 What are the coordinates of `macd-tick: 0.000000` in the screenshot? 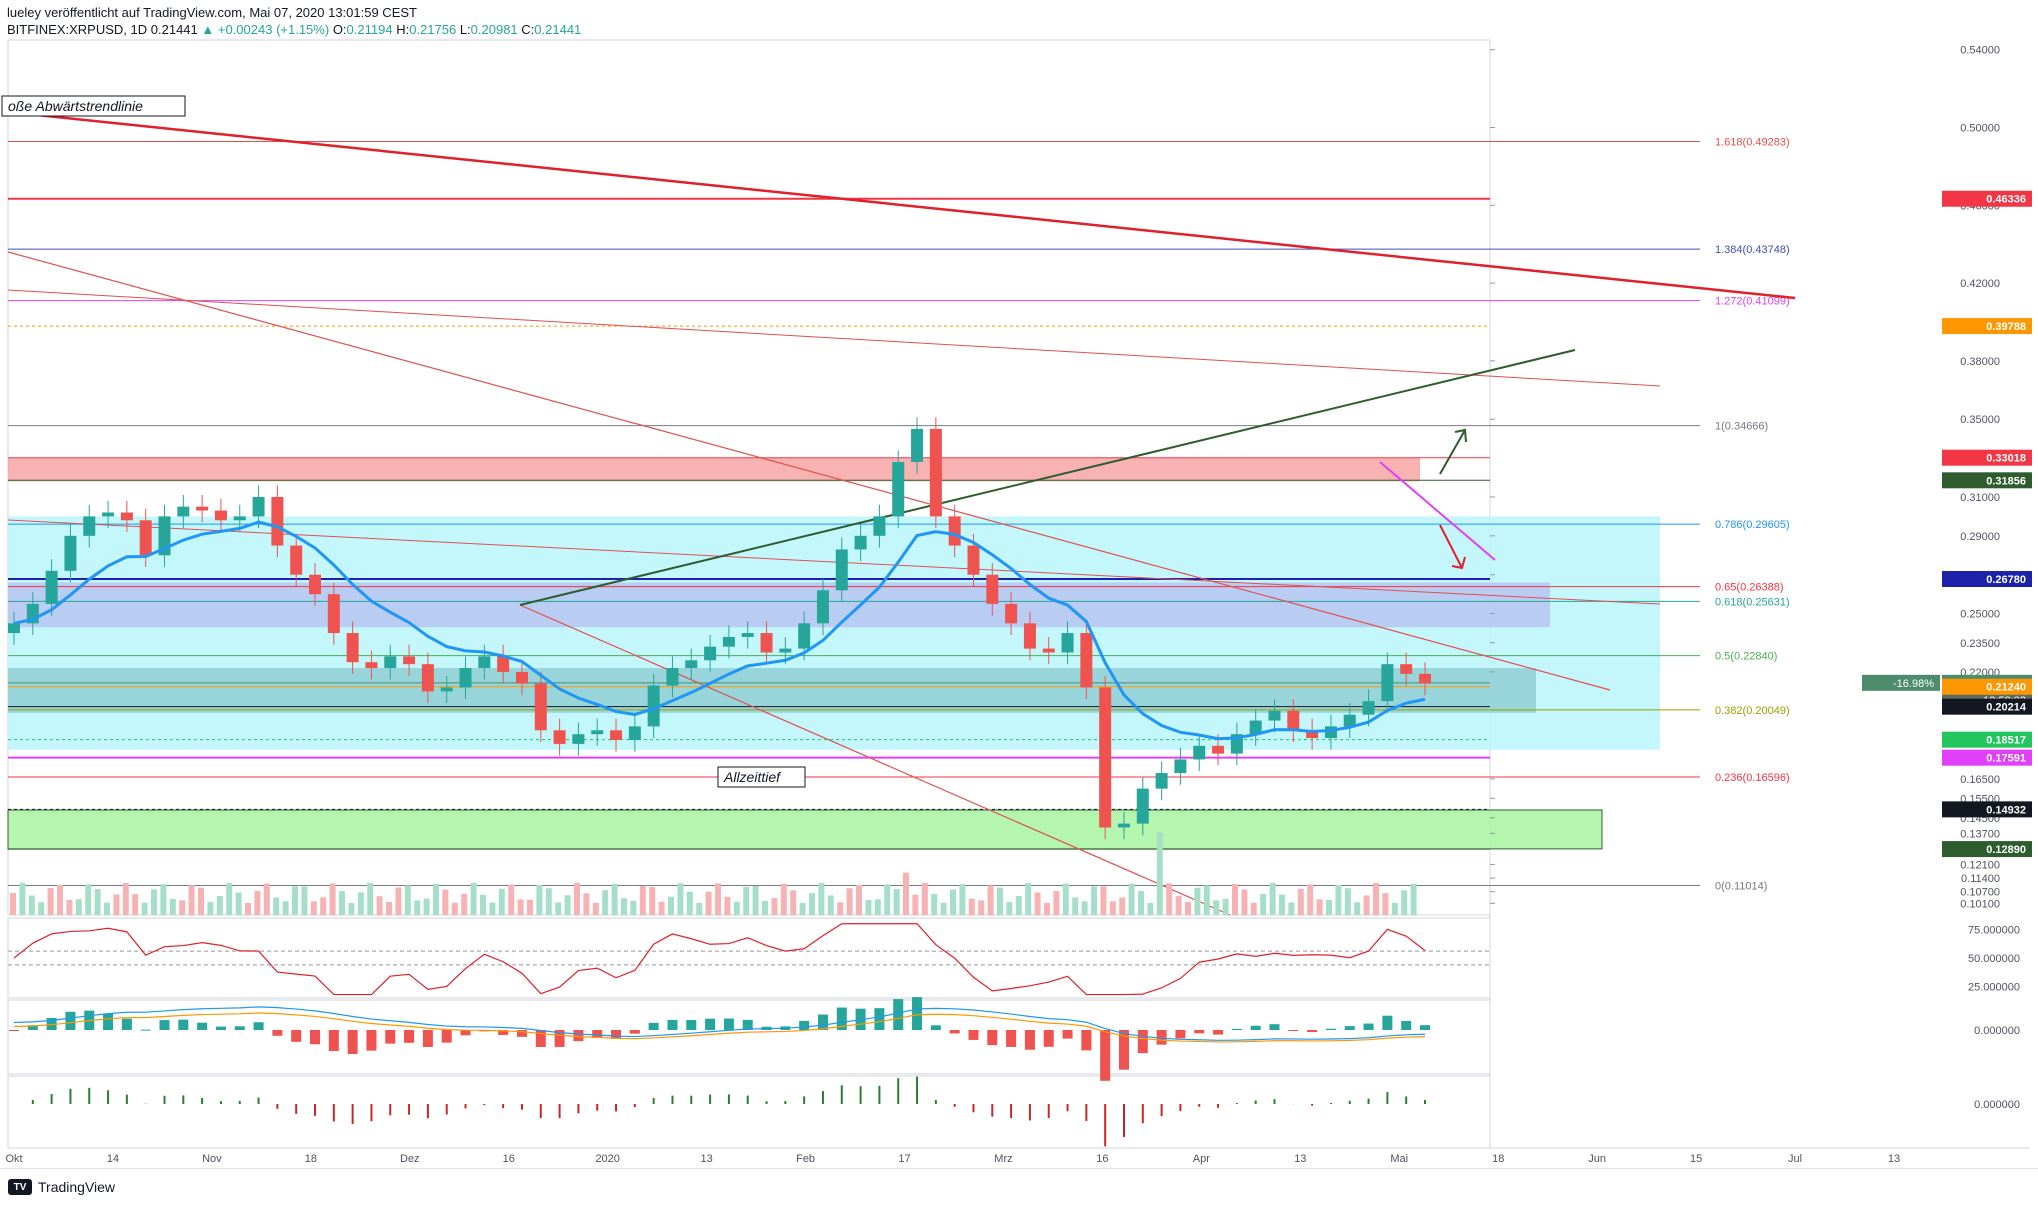 It's located at (1997, 1031).